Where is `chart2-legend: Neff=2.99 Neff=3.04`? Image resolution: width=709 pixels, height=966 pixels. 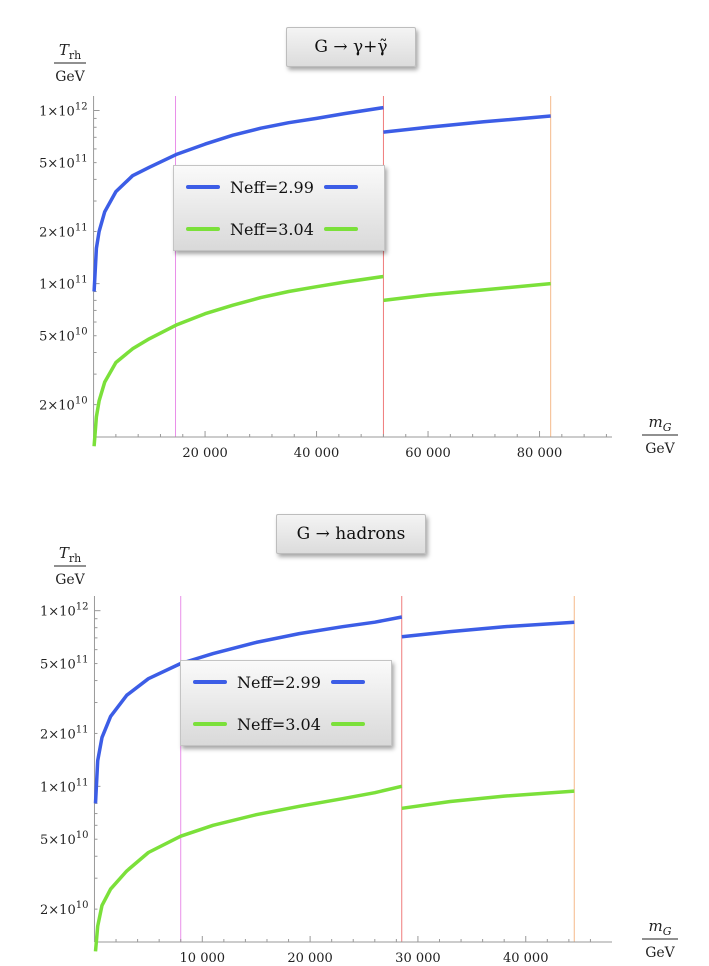 chart2-legend: Neff=2.99 Neff=3.04 is located at coordinates (286, 703).